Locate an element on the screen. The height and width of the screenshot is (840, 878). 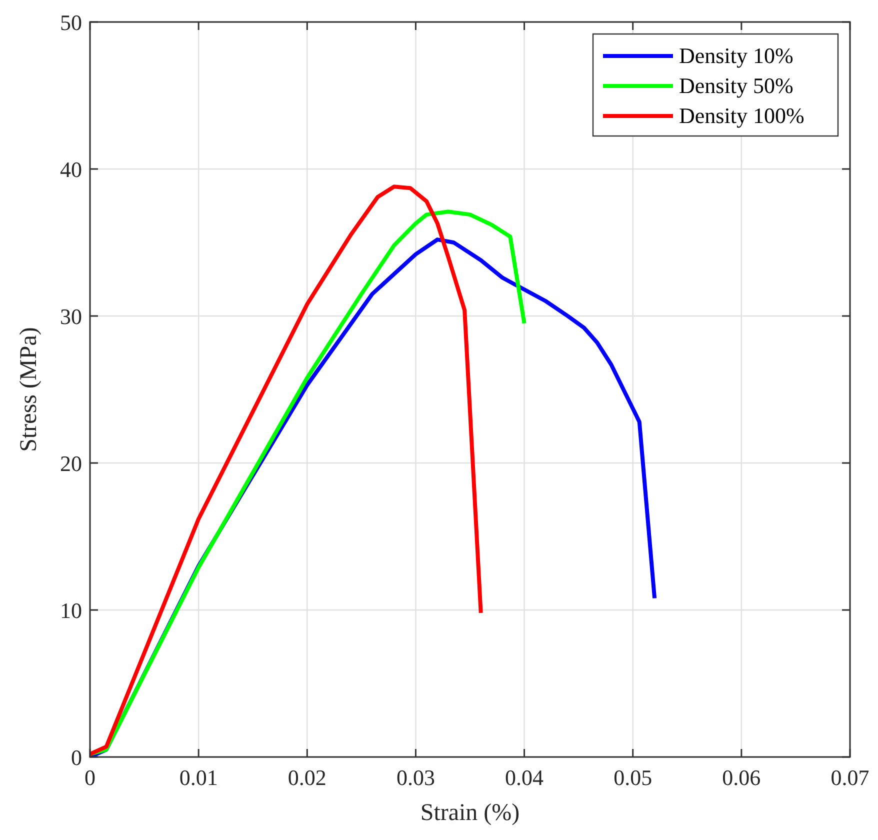
x-tick-label: 0.02 is located at coordinates (307, 777).